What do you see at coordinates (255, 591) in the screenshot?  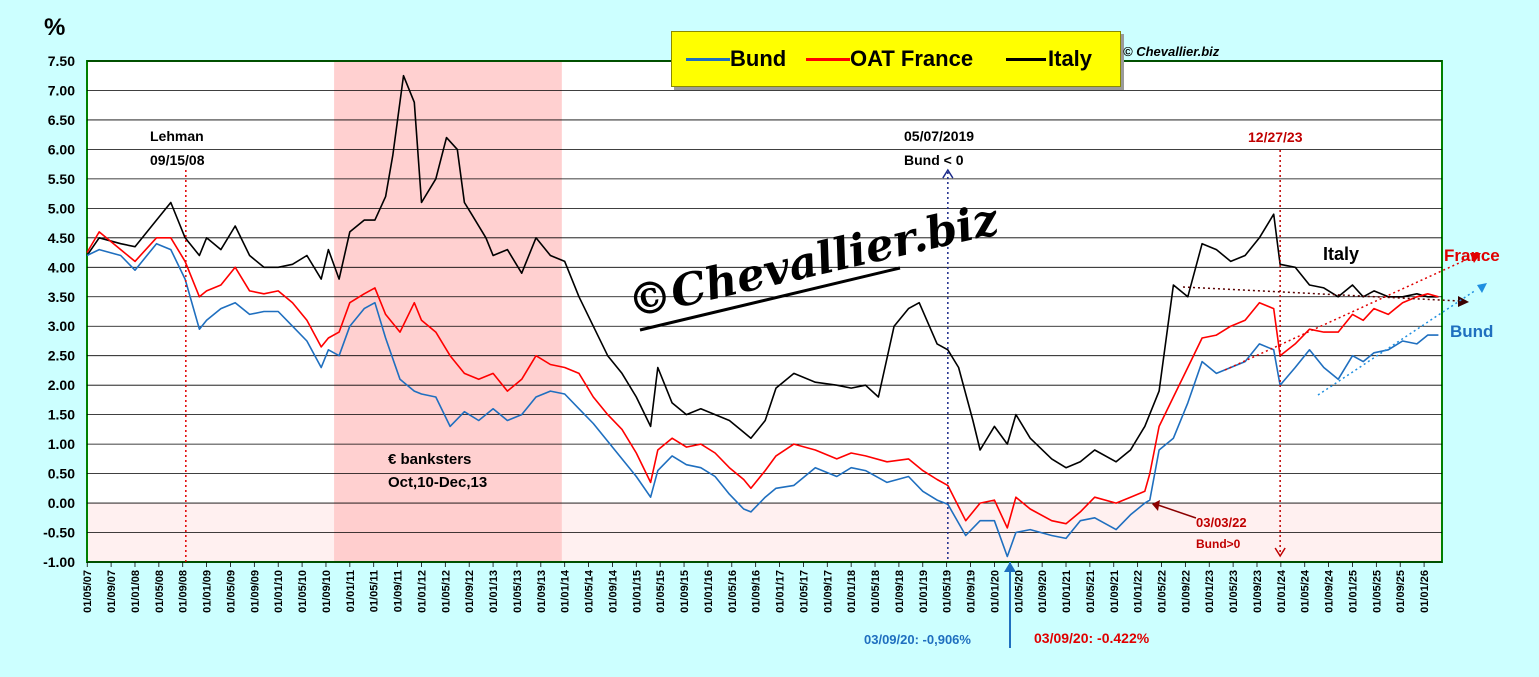 I see `x-tick-label: 01/09/09` at bounding box center [255, 591].